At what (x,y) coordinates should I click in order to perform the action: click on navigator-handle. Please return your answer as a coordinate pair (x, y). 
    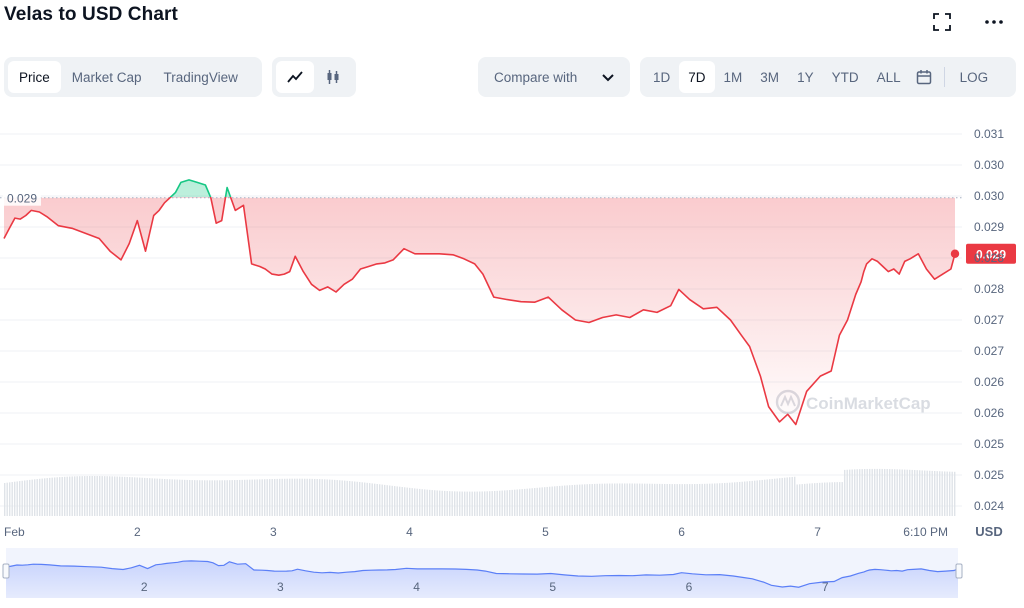
    Looking at the image, I should click on (959, 571).